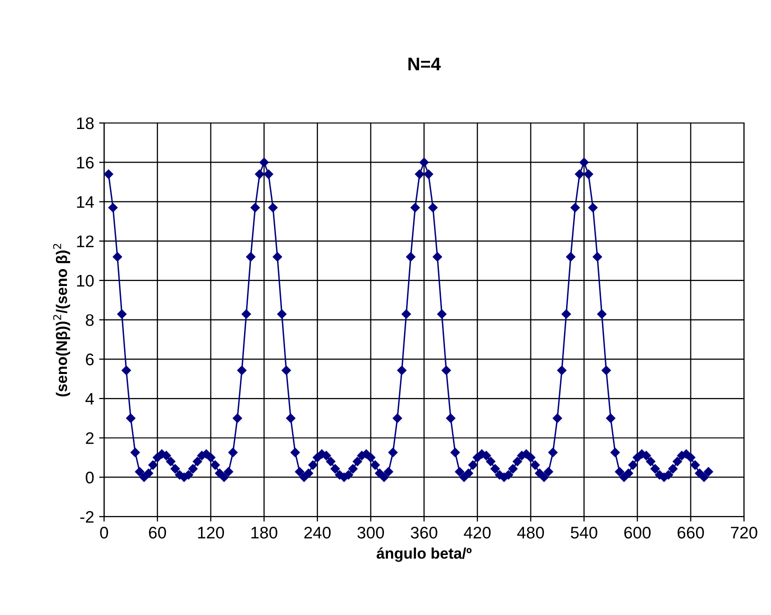 The image size is (771, 615). I want to click on x-tick-label: 60, so click(157, 532).